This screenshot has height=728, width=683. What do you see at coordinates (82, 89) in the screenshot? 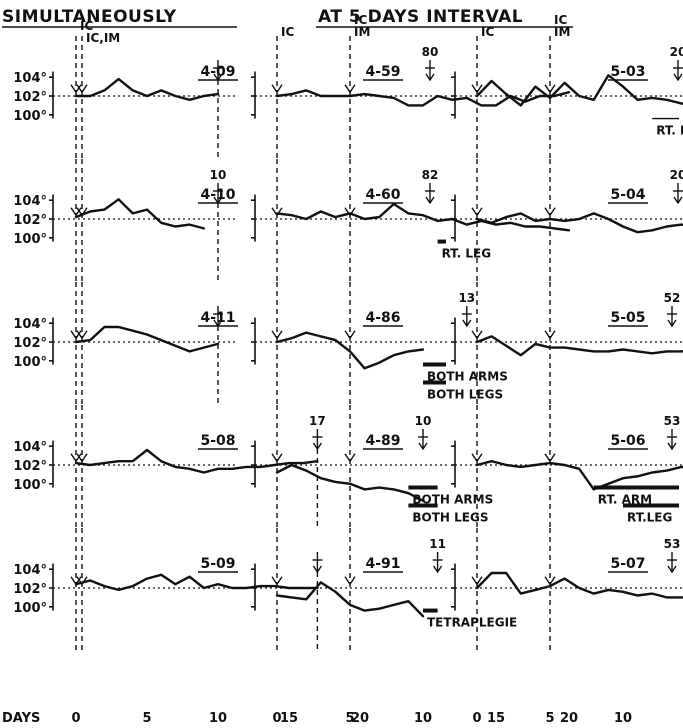
I see `panel-4-09-injection-arrow` at bounding box center [82, 89].